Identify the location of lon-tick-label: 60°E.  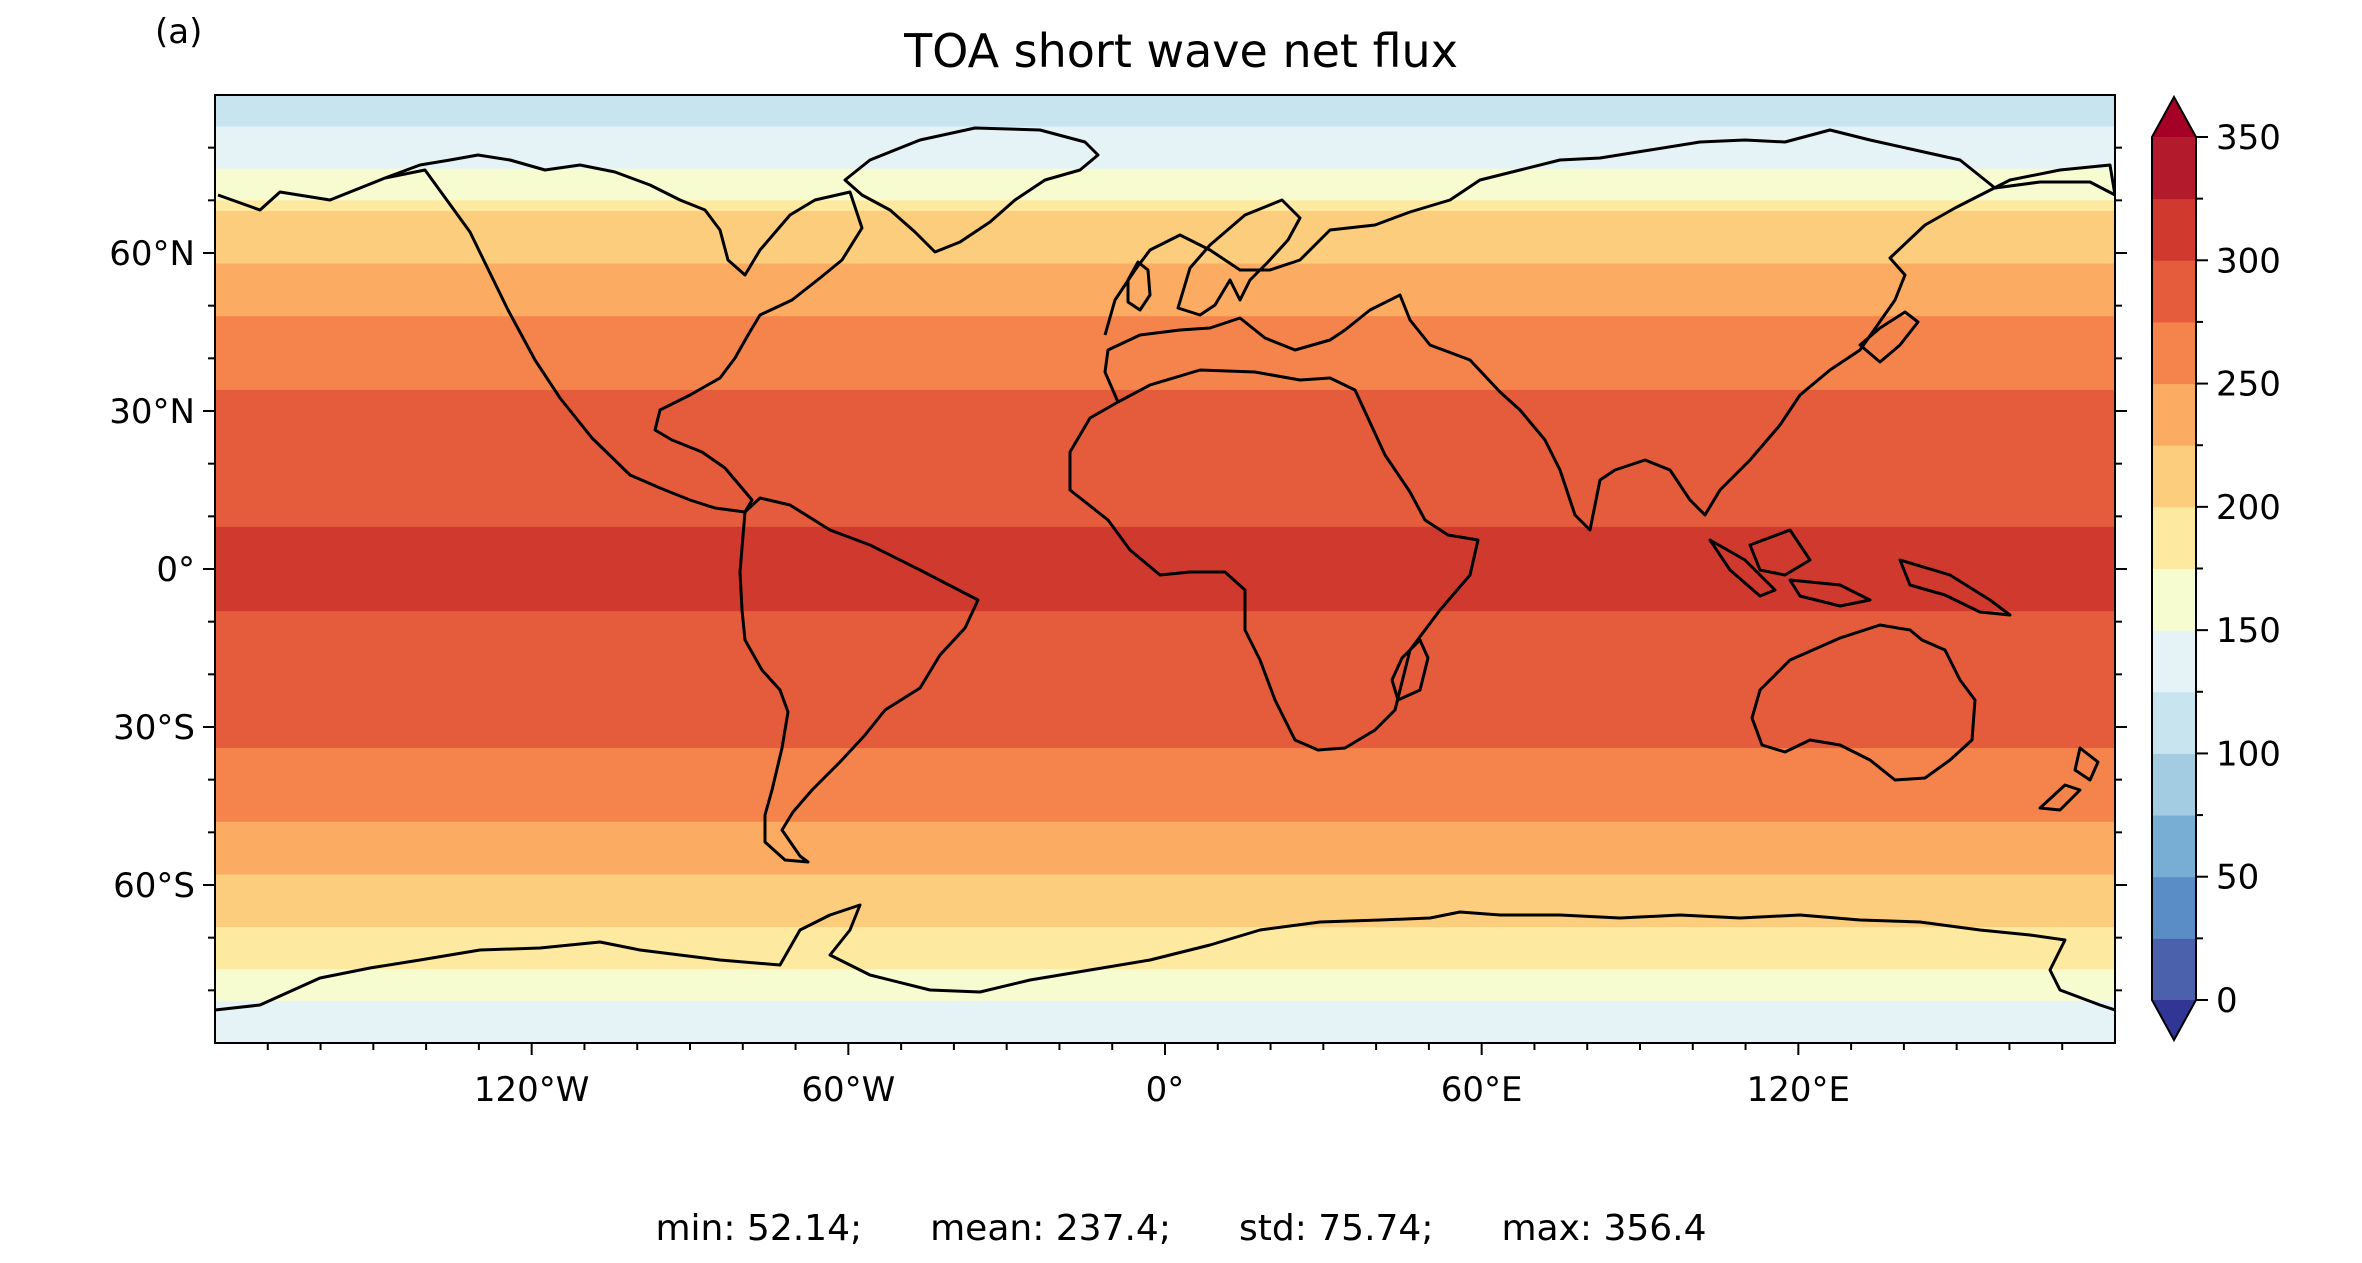
(1482, 1090).